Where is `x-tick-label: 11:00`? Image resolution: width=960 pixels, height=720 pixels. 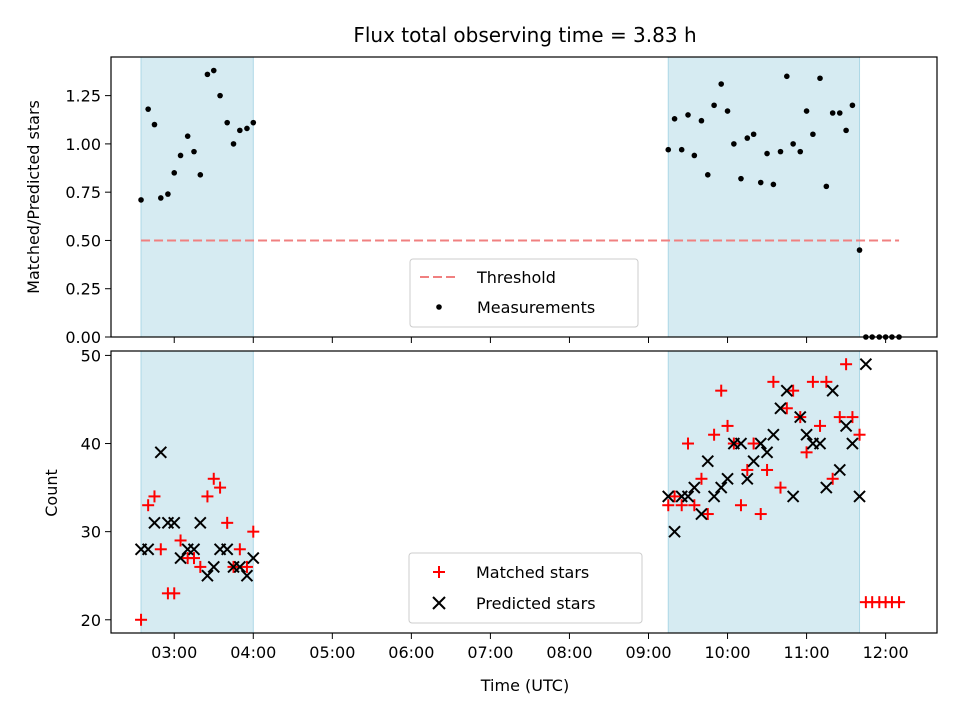
x-tick-label: 11:00 is located at coordinates (807, 652).